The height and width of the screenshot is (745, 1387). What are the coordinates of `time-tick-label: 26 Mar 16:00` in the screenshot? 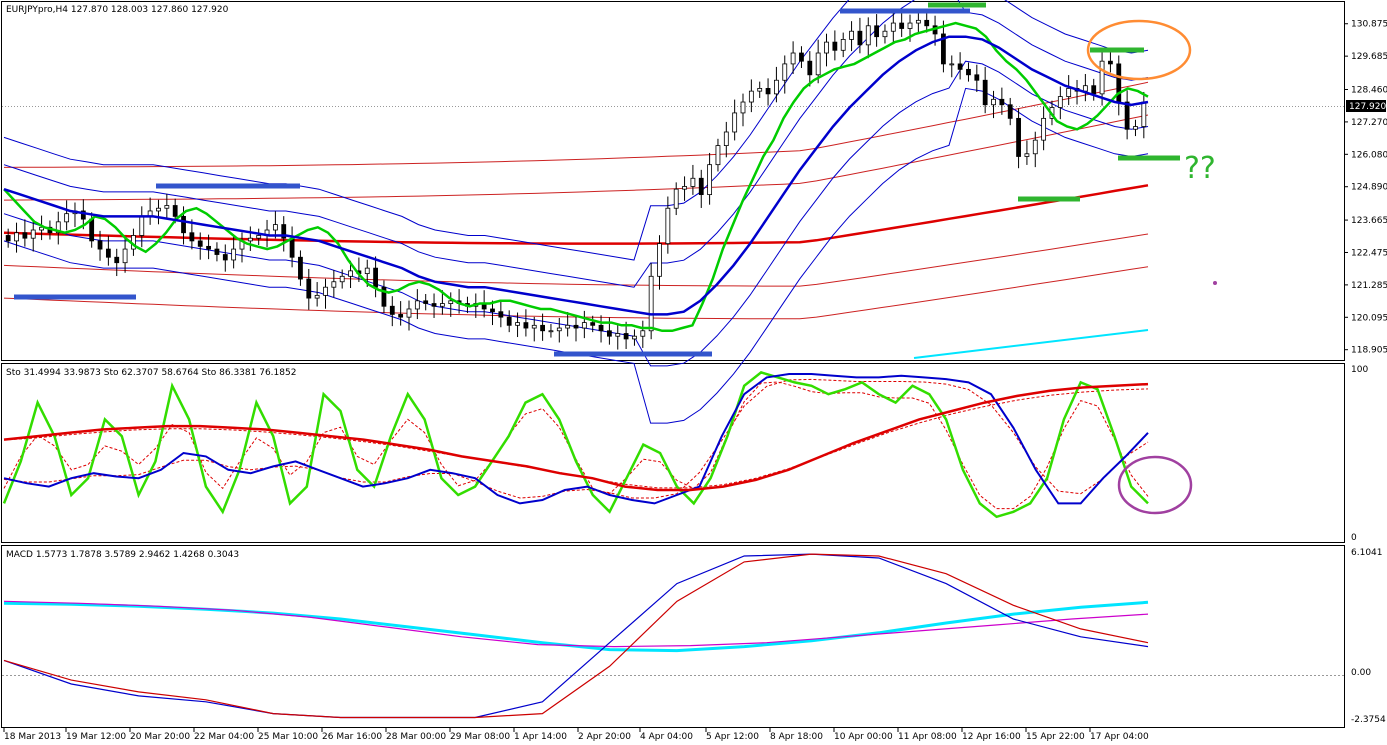 It's located at (352, 737).